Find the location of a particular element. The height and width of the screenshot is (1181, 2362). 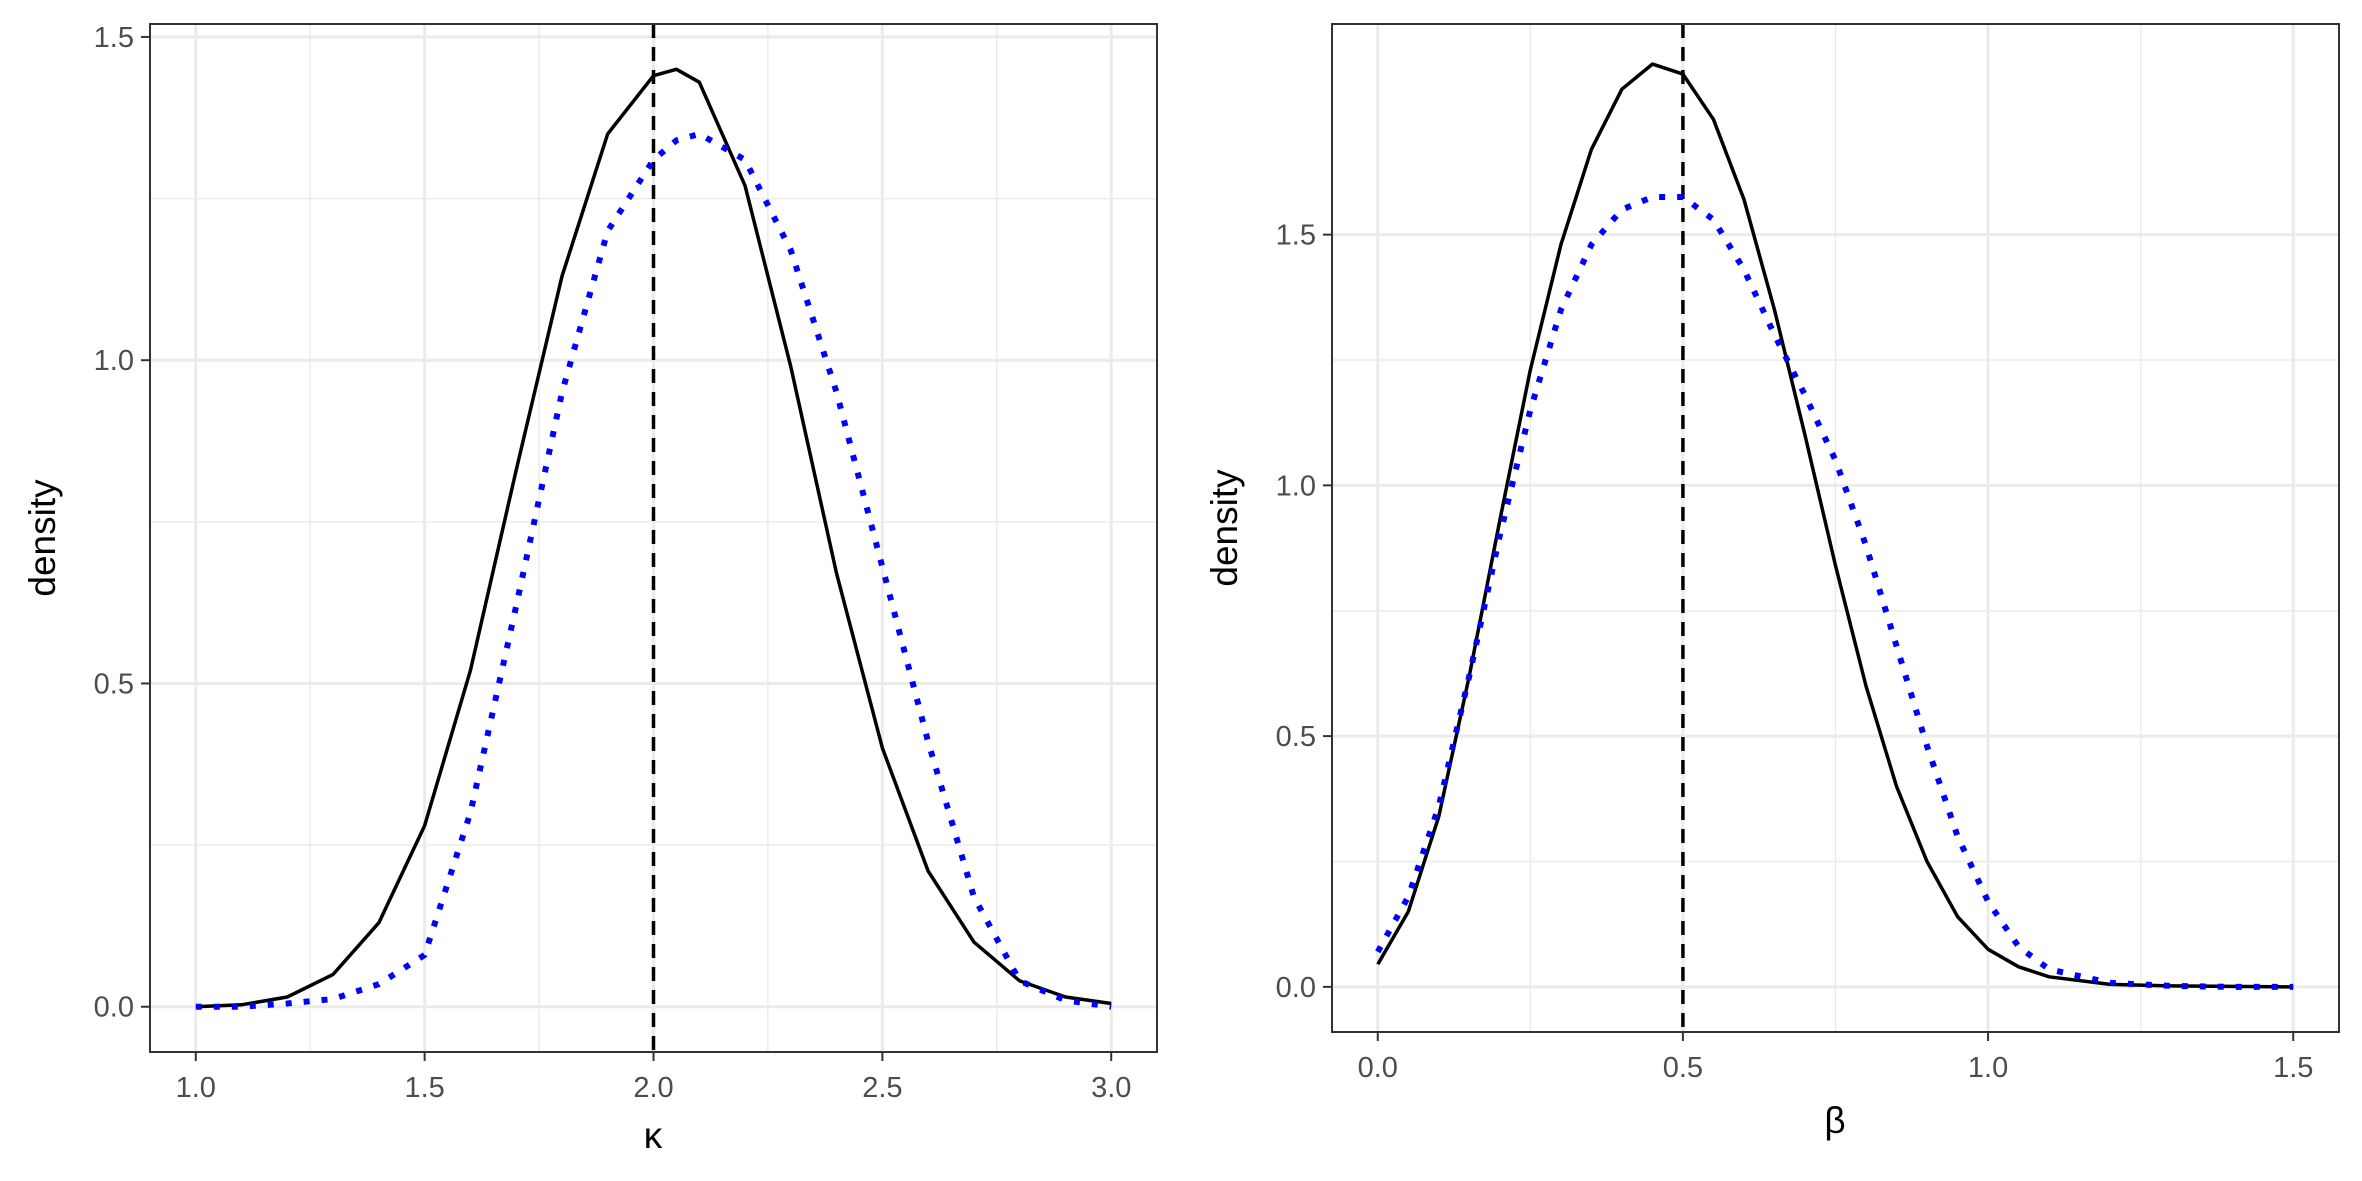

panel-right-y-axis-title: density is located at coordinates (1224, 528).